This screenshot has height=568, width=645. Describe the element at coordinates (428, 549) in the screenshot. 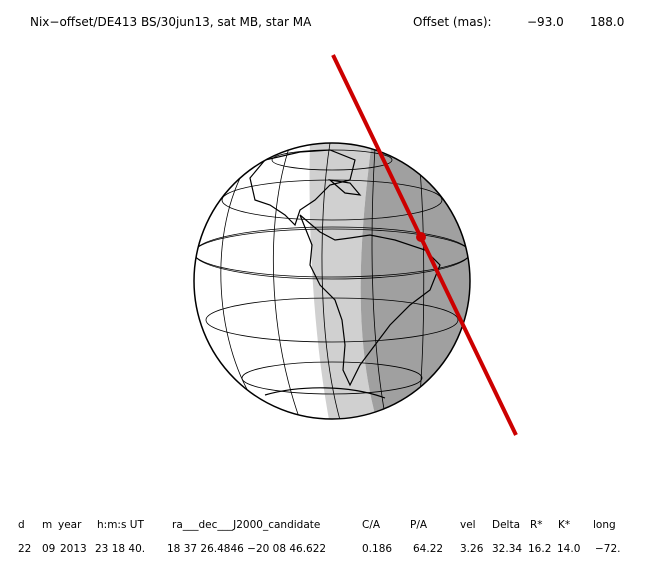

I see `cell: 64.22` at that location.